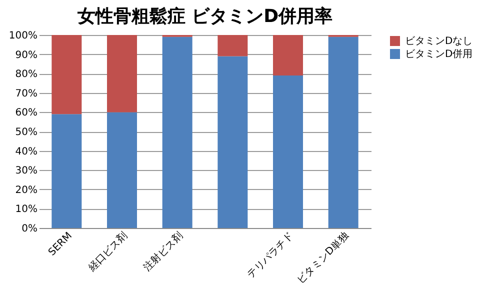 The width and height of the screenshot is (481, 289). I want to click on x-tick-label: ビタミンD単独, so click(323, 258).